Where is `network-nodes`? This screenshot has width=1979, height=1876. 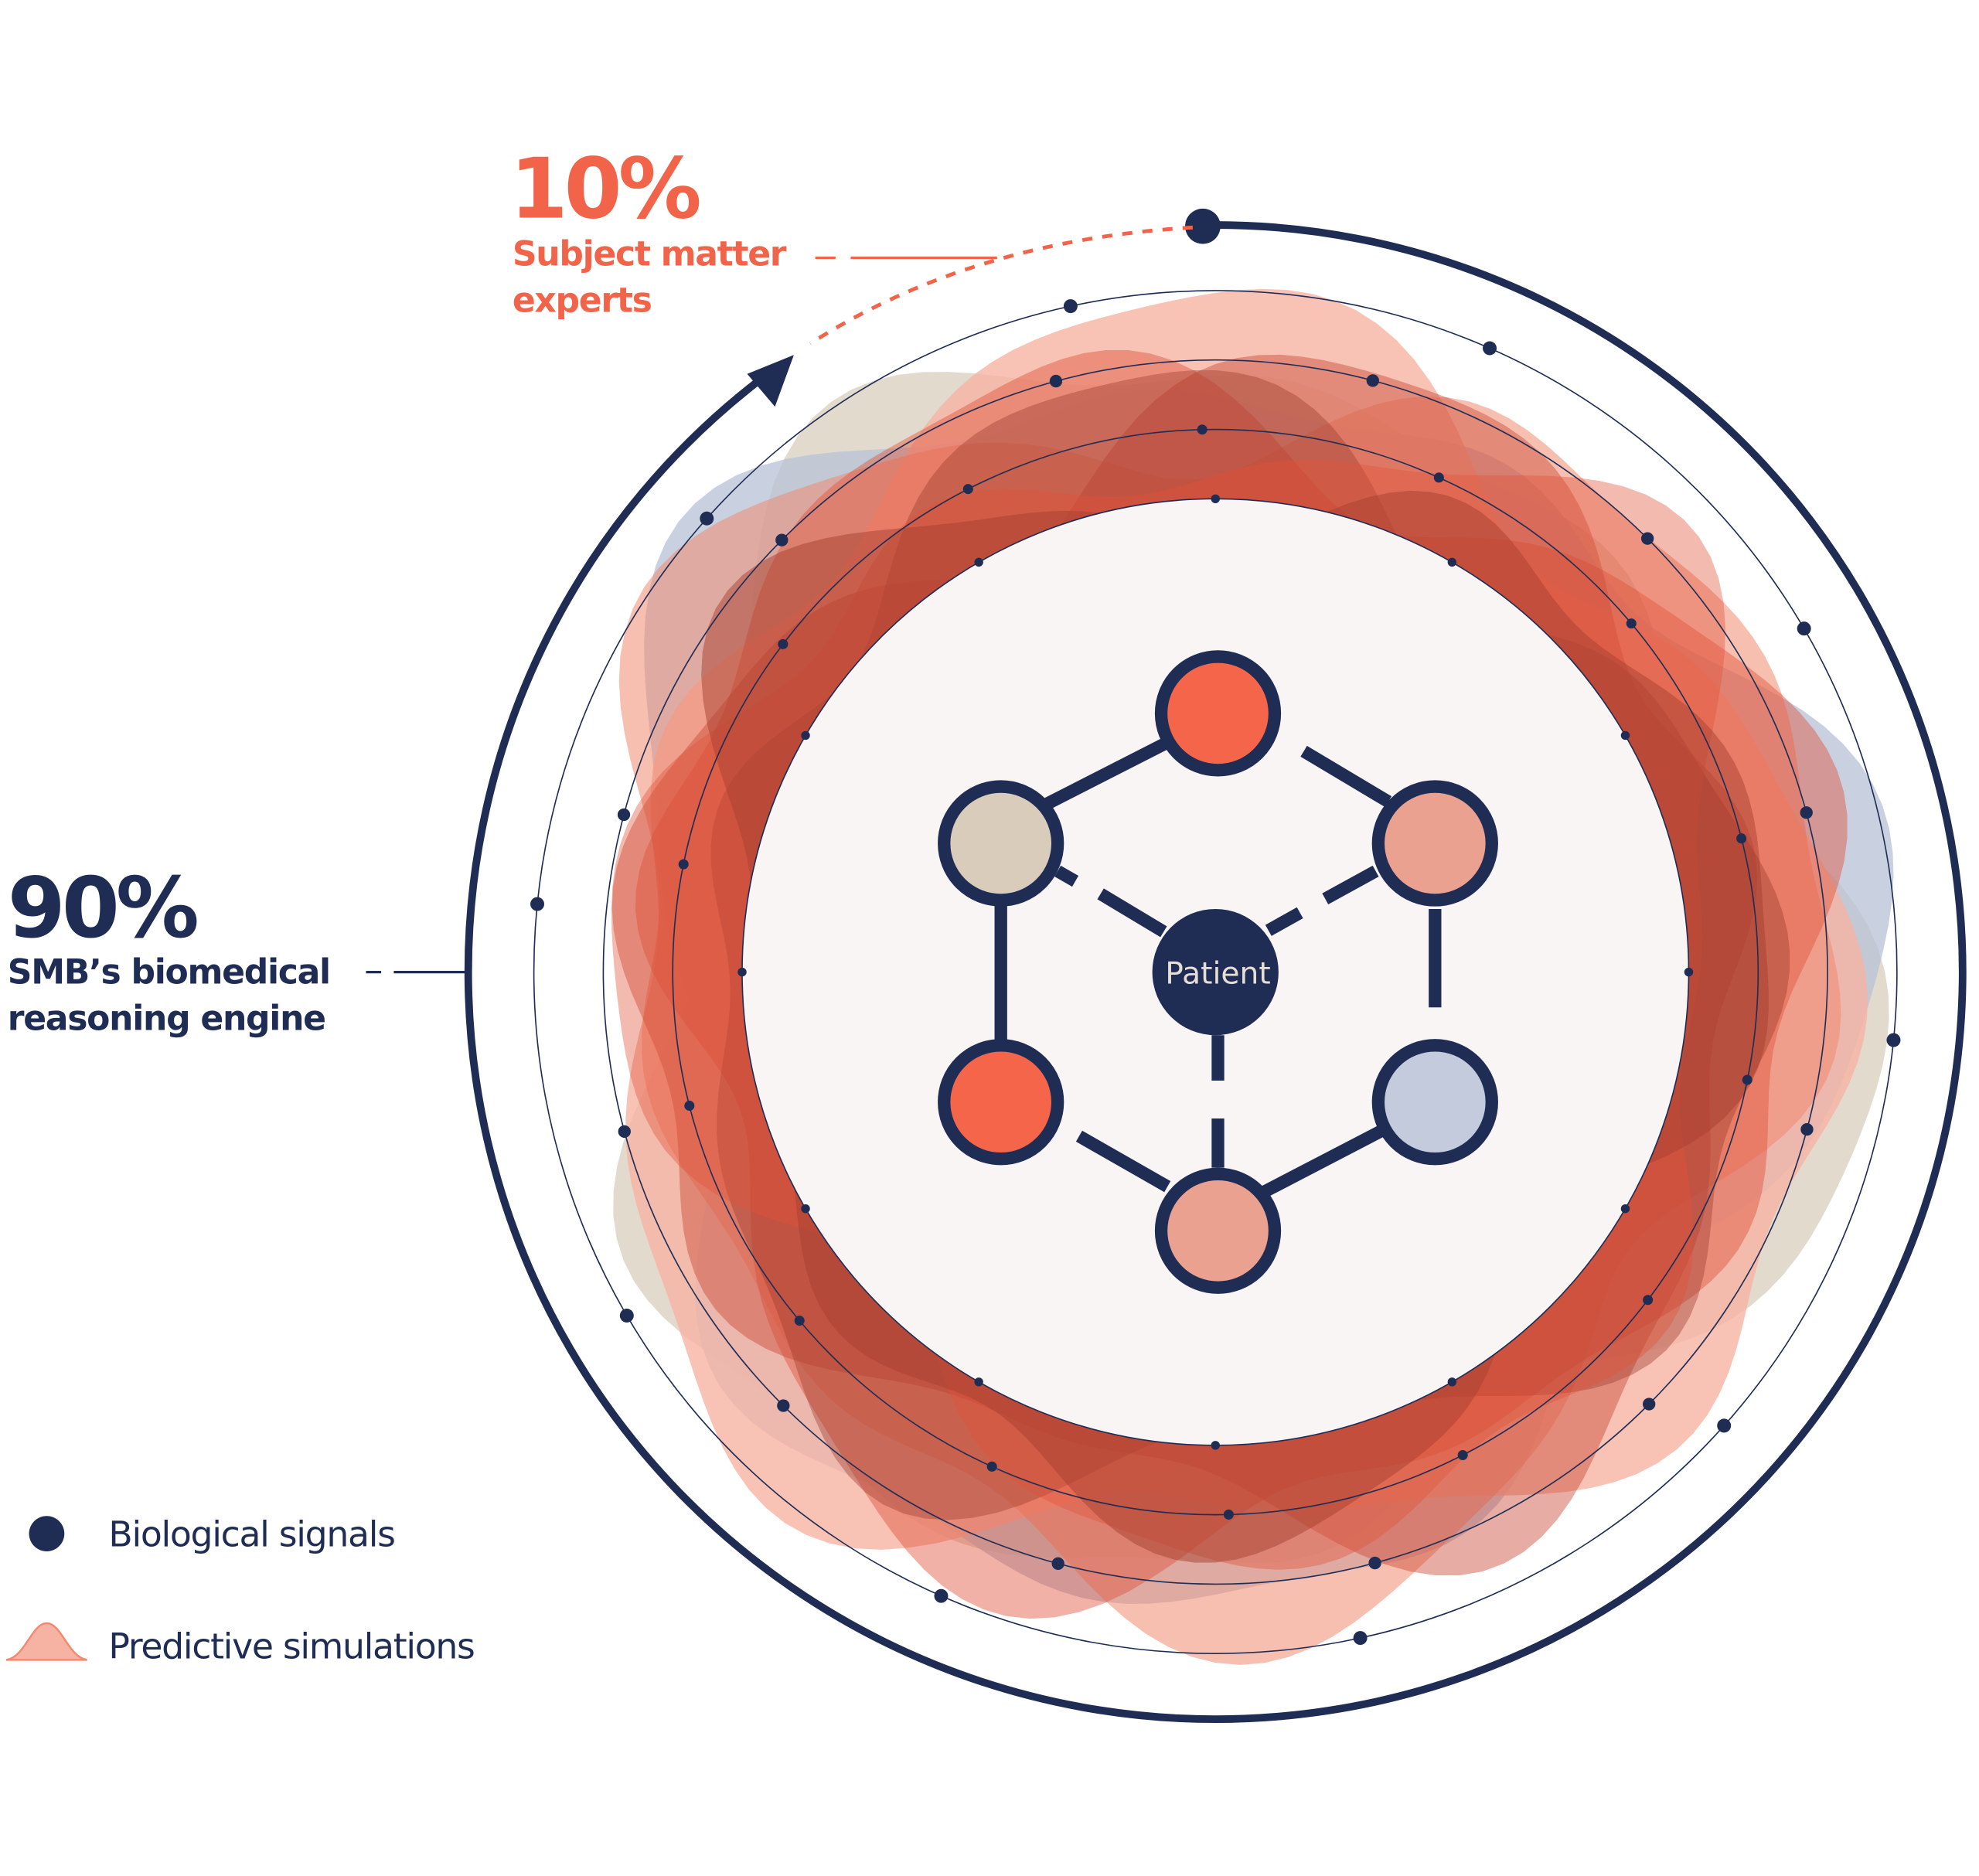
network-nodes is located at coordinates (1218, 972).